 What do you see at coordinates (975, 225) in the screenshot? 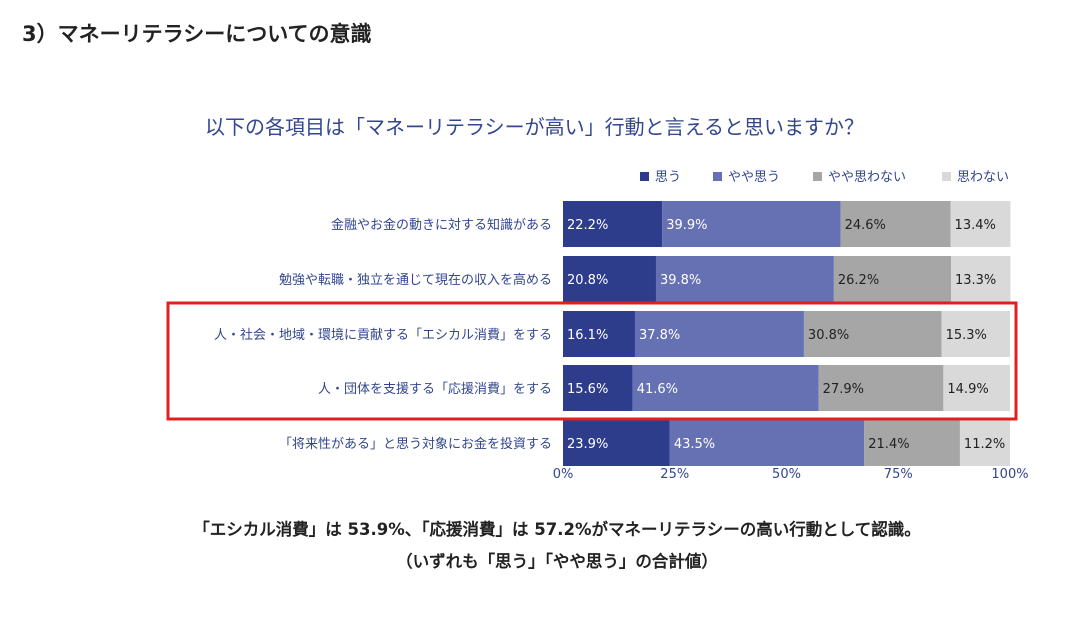
I see `bar-data-label: 13.4%` at bounding box center [975, 225].